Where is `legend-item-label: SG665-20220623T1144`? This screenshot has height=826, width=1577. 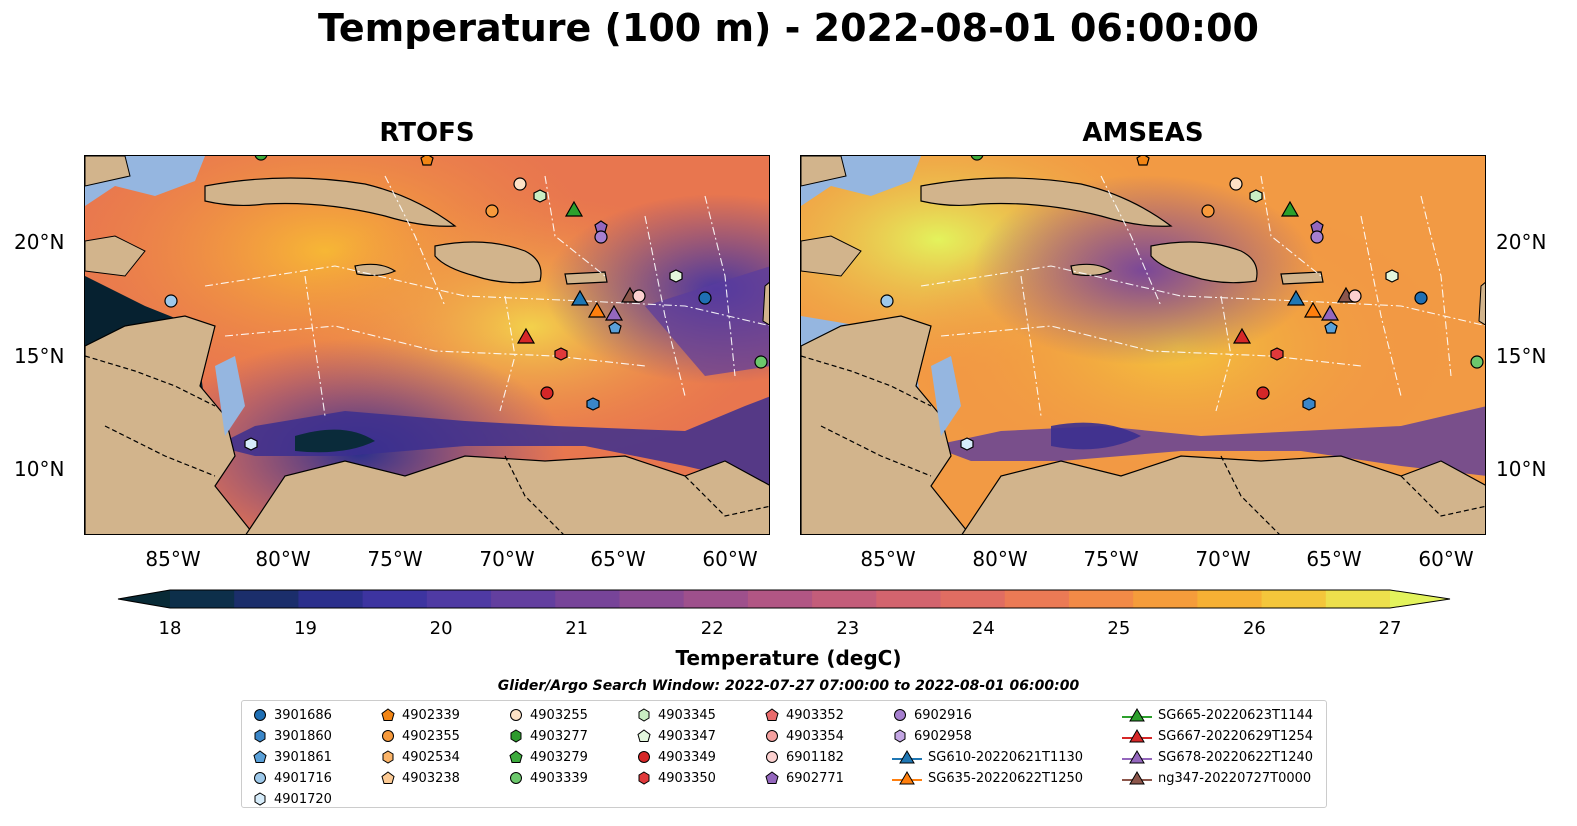 legend-item-label: SG665-20220623T1144 is located at coordinates (1236, 715).